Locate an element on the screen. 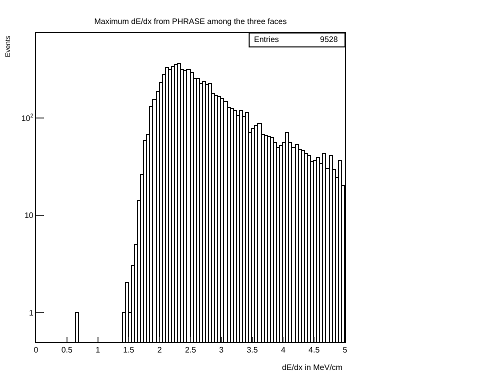 The width and height of the screenshot is (479, 380). annotation: 9528 is located at coordinates (329, 39).